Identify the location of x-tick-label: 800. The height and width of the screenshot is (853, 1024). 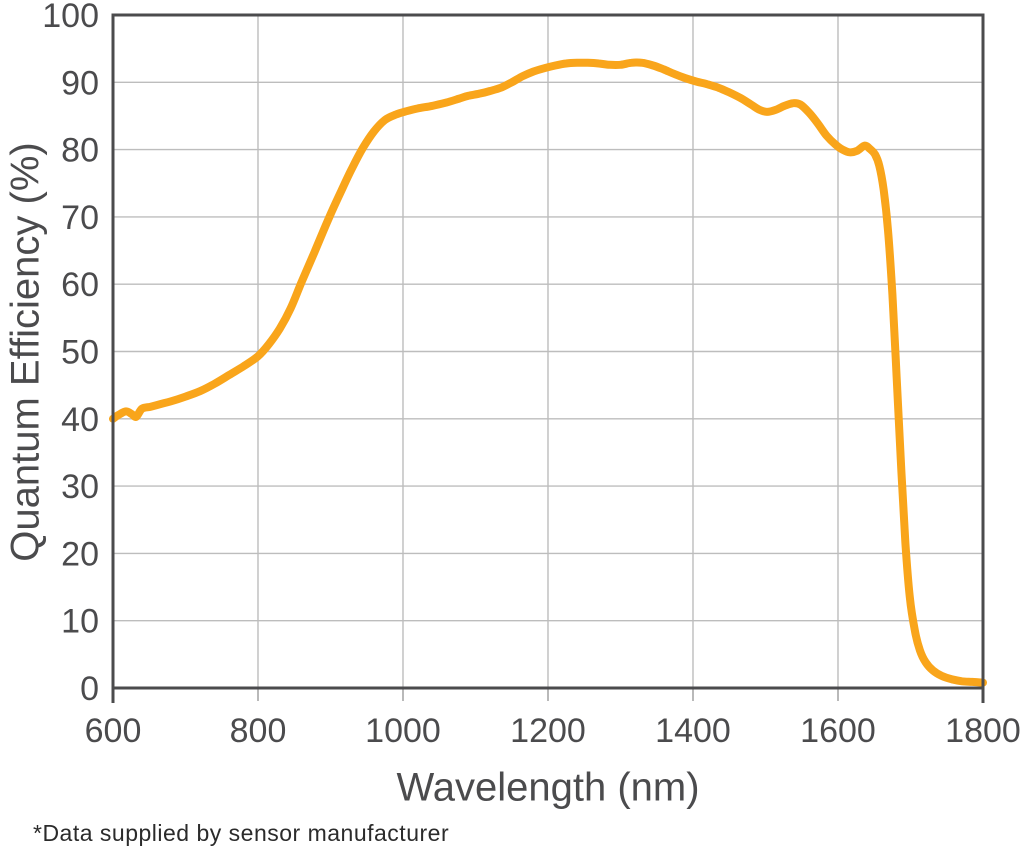
(258, 731).